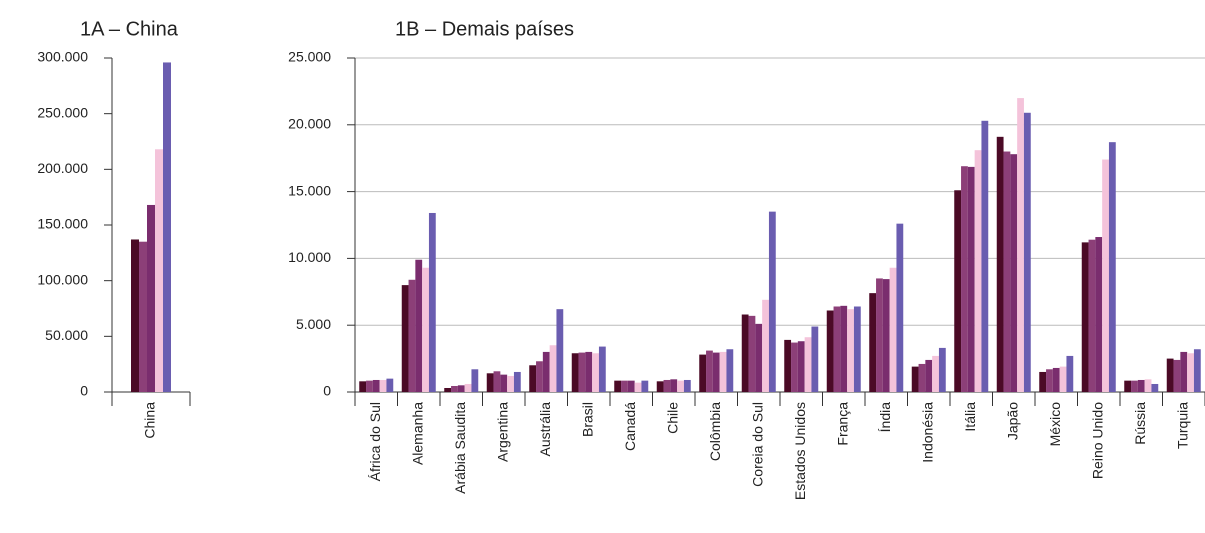 The height and width of the screenshot is (533, 1205). Describe the element at coordinates (375, 441) in the screenshot. I see `x-tick-label: África do Sul` at that location.